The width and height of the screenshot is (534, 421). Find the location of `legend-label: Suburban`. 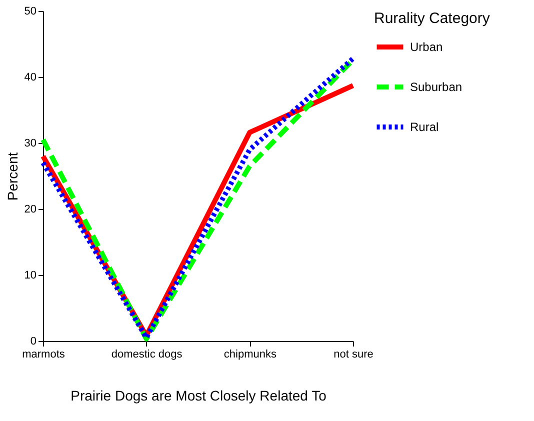

legend-label: Suburban is located at coordinates (436, 87).